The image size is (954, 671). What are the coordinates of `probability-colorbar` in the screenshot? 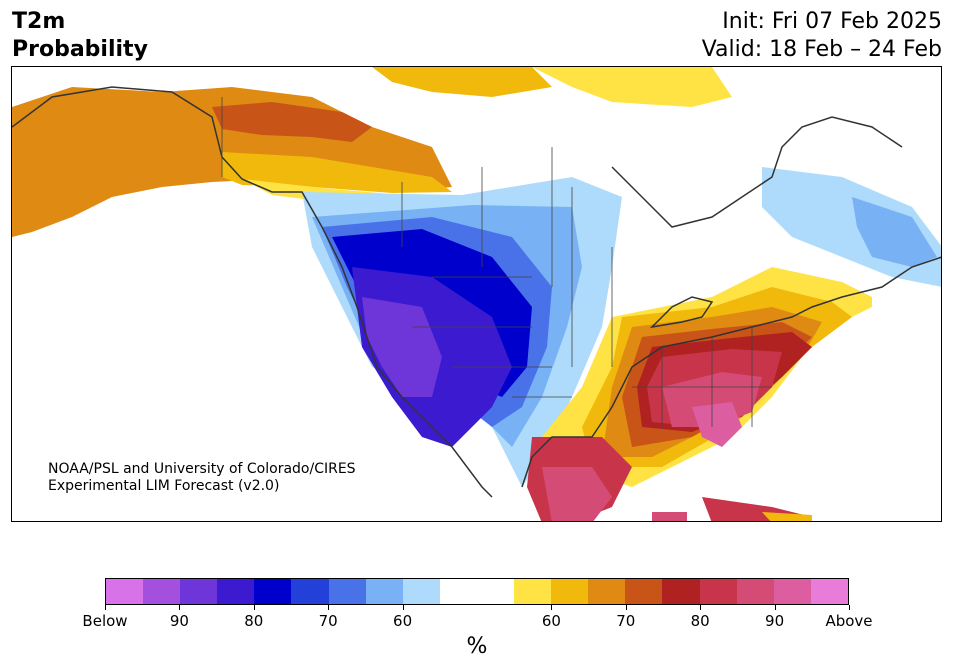 It's located at (477, 591).